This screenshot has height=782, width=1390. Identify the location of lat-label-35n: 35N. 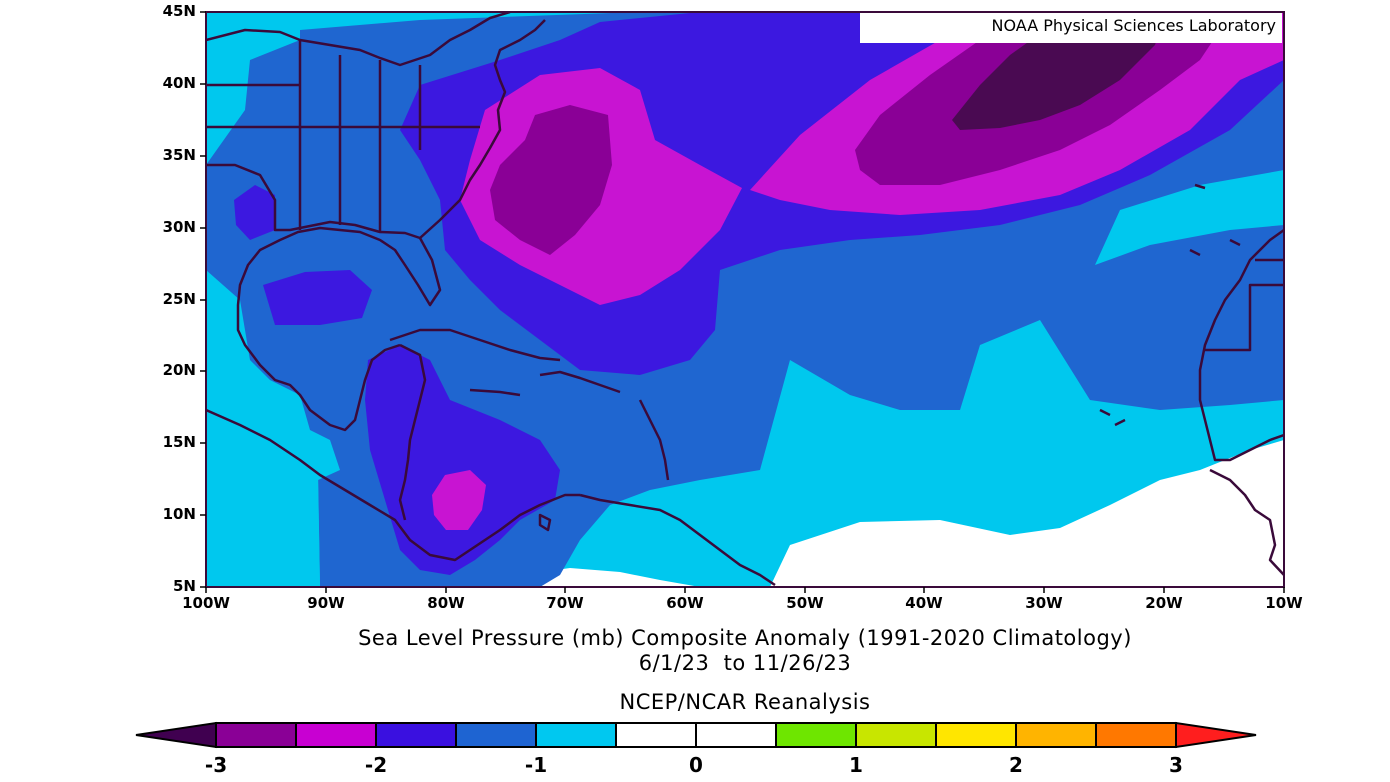
(179, 155).